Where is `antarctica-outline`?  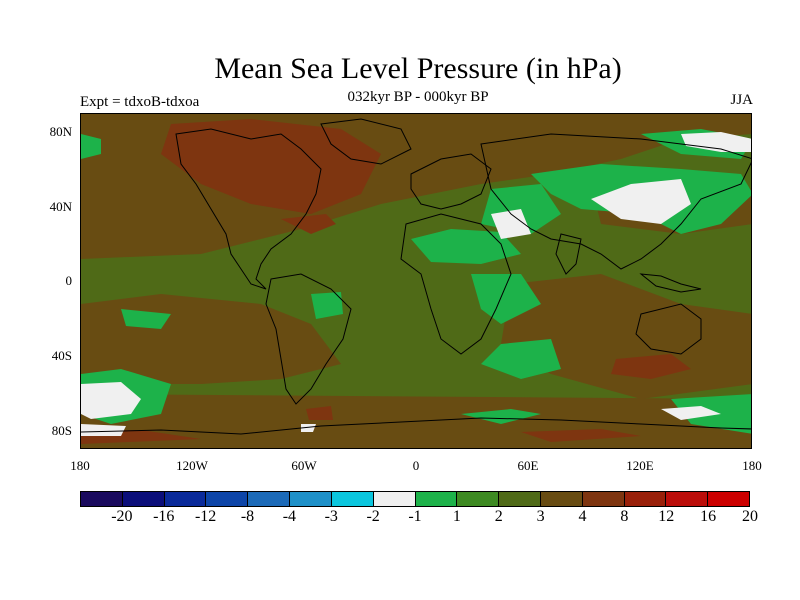 antarctica-outline is located at coordinates (416, 426).